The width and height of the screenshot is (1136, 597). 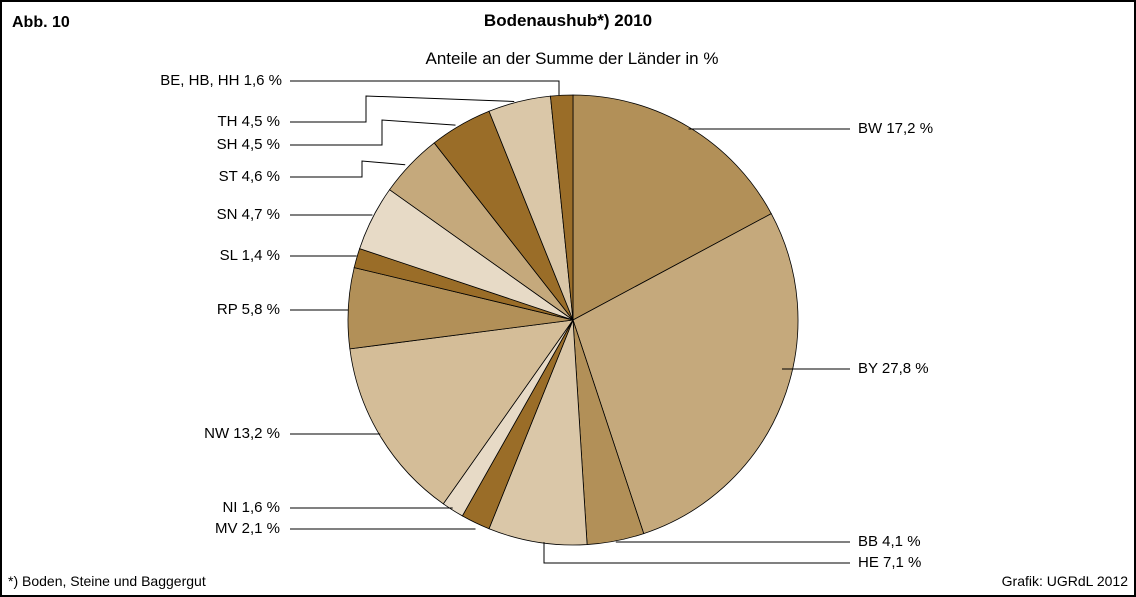 I want to click on label-rp: RP 5,8 %, so click(x=248, y=309).